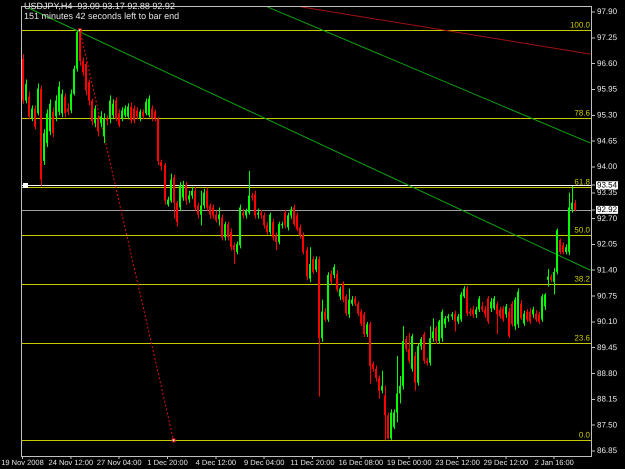  What do you see at coordinates (607, 192) in the screenshot?
I see `y-tick-label: 93.35` at bounding box center [607, 192].